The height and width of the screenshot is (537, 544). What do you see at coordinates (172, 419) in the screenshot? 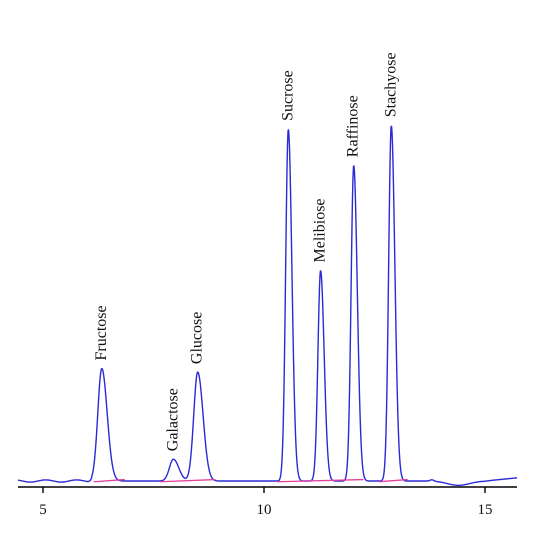
I see `peak-label-galactose: Galactose` at bounding box center [172, 419].